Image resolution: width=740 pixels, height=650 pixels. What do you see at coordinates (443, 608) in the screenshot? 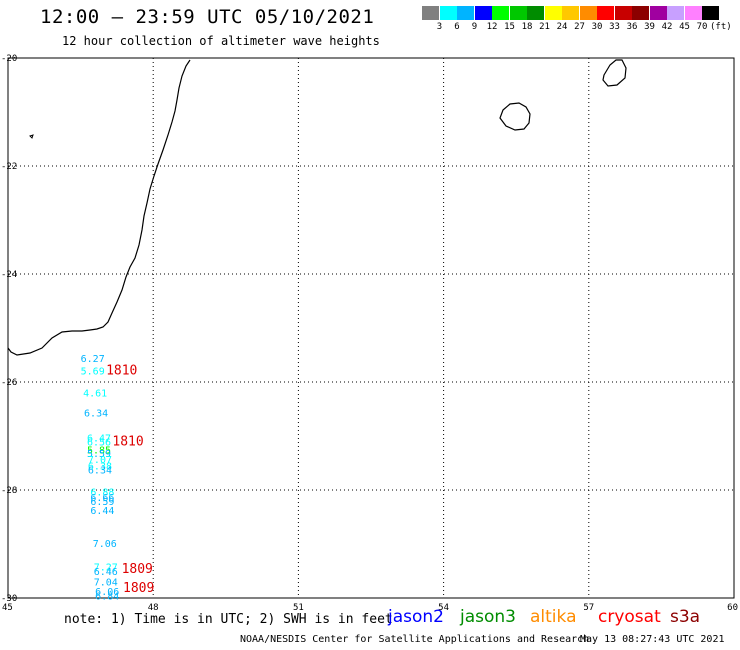
I see `longitude-tick-label: 54` at bounding box center [443, 608].